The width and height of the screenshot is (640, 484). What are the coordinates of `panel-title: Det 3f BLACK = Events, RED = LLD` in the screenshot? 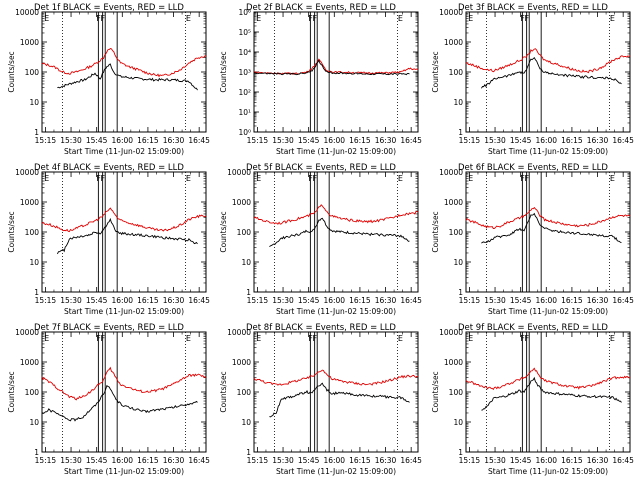 It's located at (533, 8).